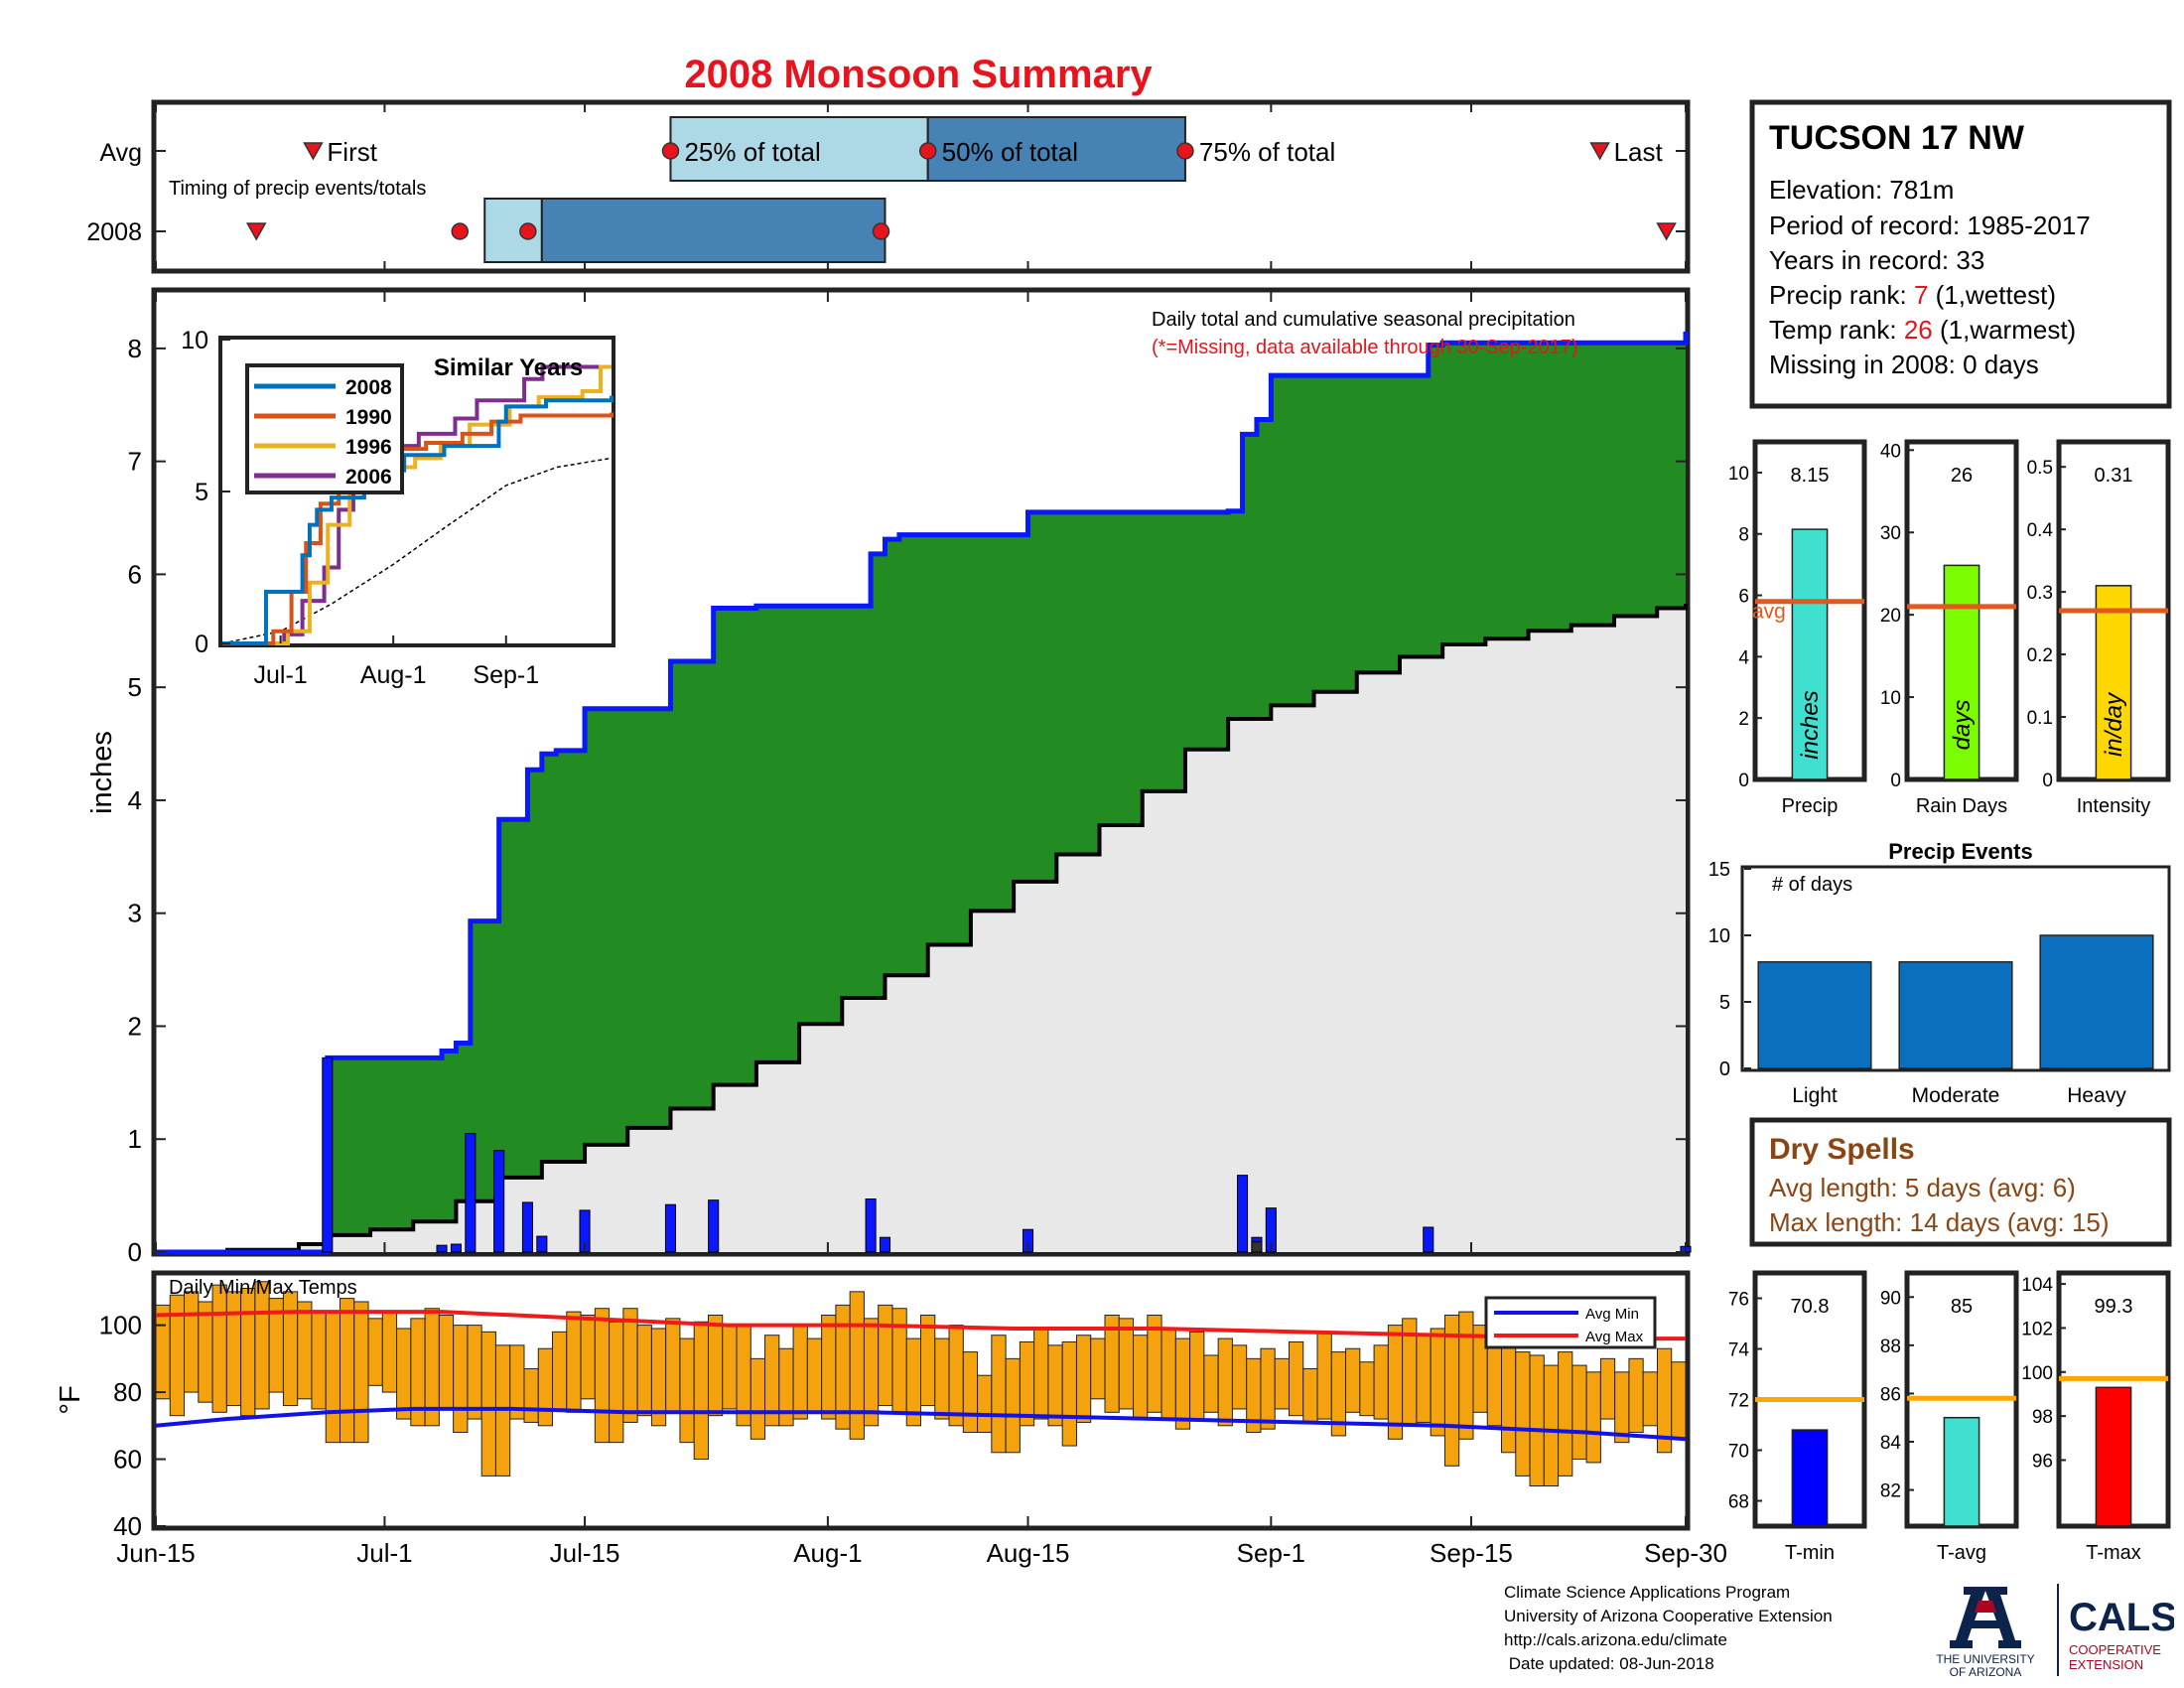  I want to click on university-of-arizona-logo: THE UNIVERSITY OF ARIZONA, so click(1985, 1632).